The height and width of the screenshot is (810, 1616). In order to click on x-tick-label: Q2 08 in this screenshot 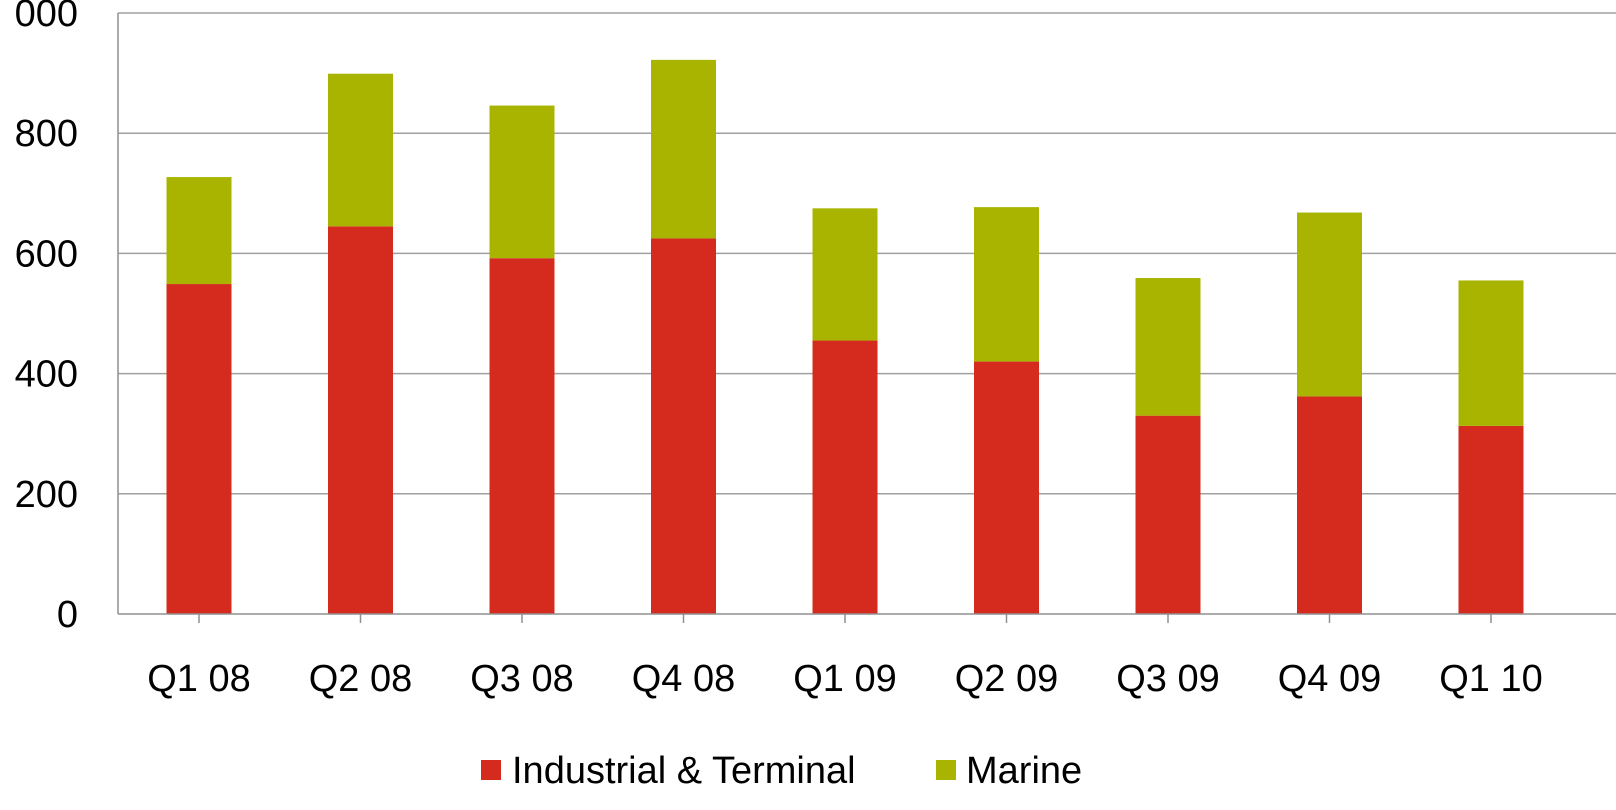, I will do `click(361, 679)`.